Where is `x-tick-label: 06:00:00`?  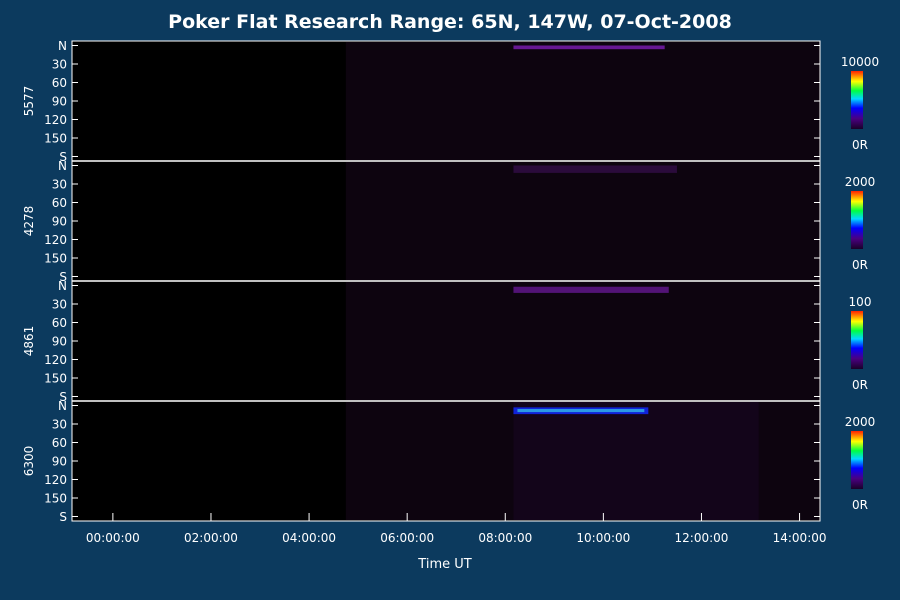
x-tick-label: 06:00:00 is located at coordinates (407, 538).